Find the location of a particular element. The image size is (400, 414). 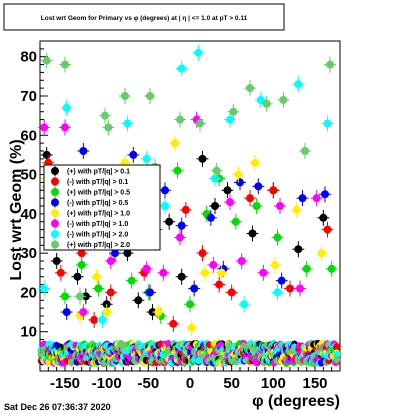

legend-label: (-) with pT/|q| > 0.5 is located at coordinates (97, 203).